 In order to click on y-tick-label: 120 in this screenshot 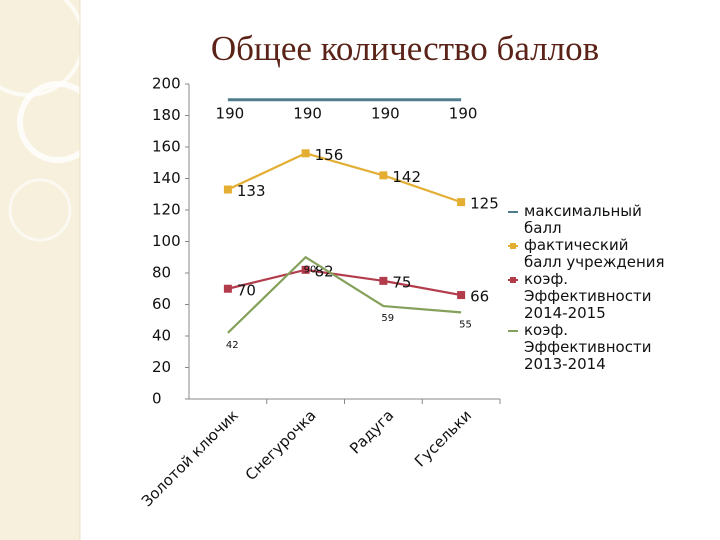, I will do `click(166, 210)`.